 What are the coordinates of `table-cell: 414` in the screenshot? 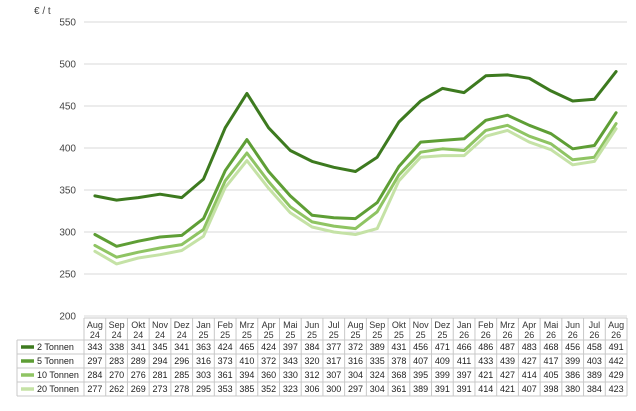 It's located at (485, 389).